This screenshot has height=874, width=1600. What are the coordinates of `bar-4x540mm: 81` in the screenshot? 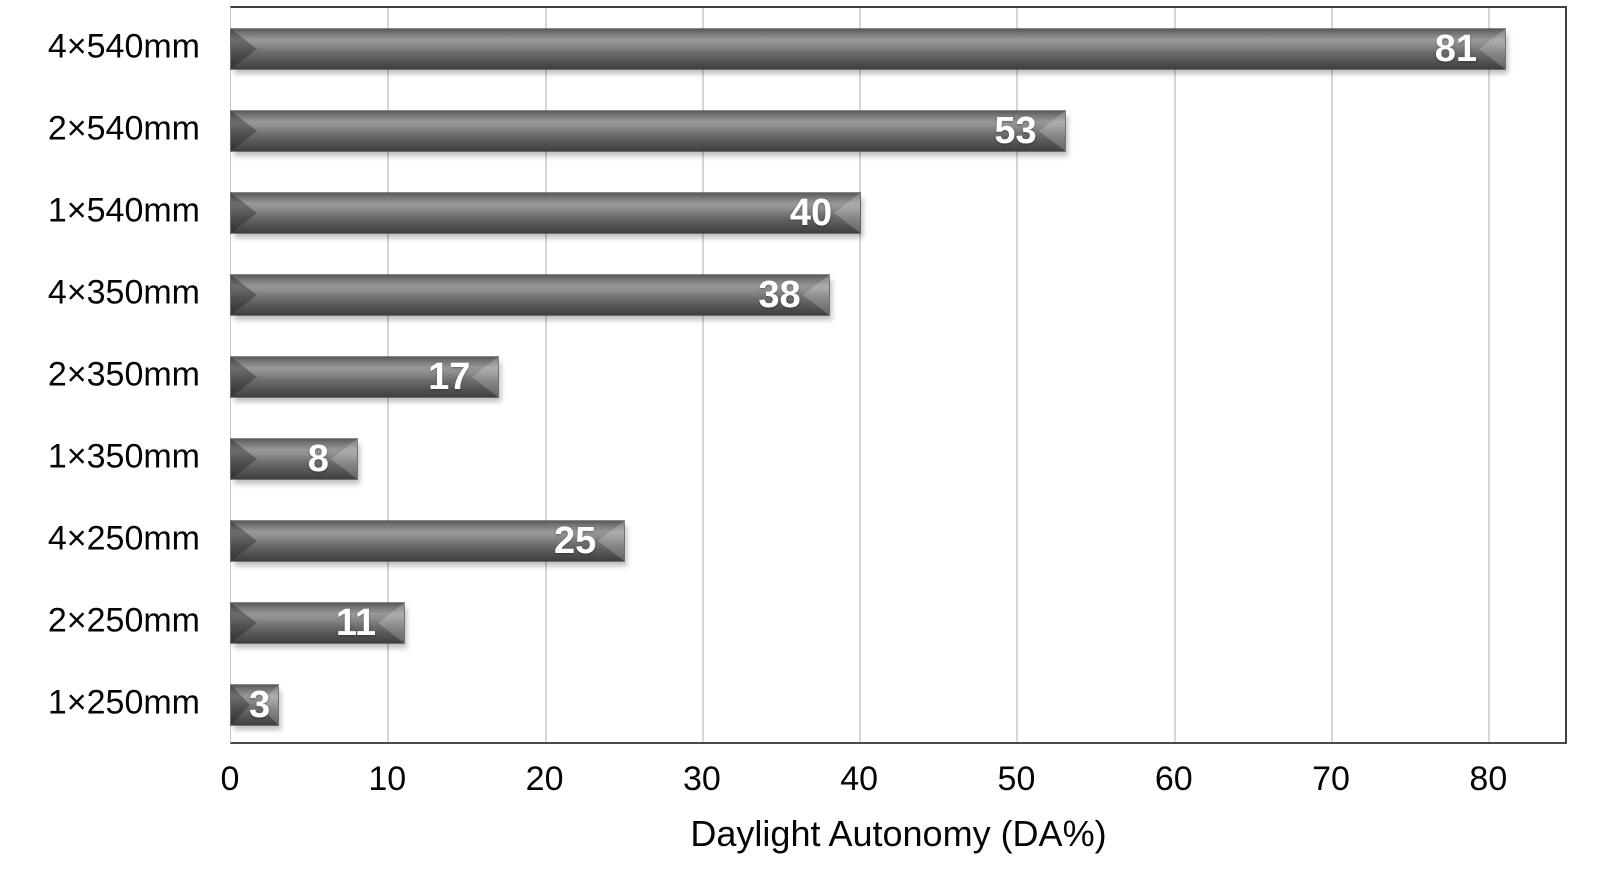 It's located at (868, 49).